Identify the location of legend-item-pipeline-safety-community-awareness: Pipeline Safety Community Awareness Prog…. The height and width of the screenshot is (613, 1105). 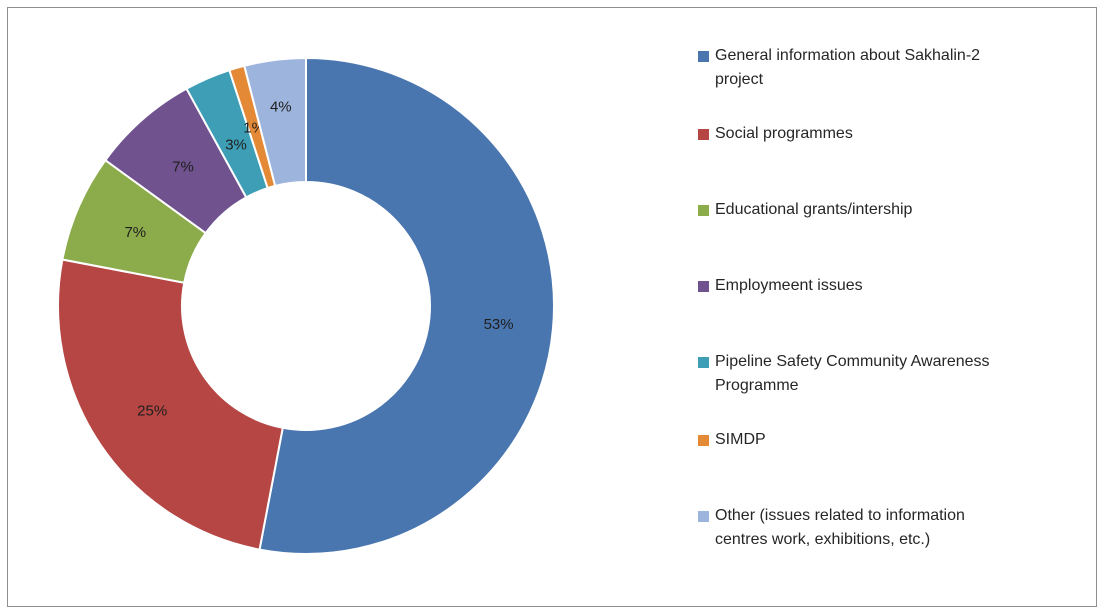
(893, 374).